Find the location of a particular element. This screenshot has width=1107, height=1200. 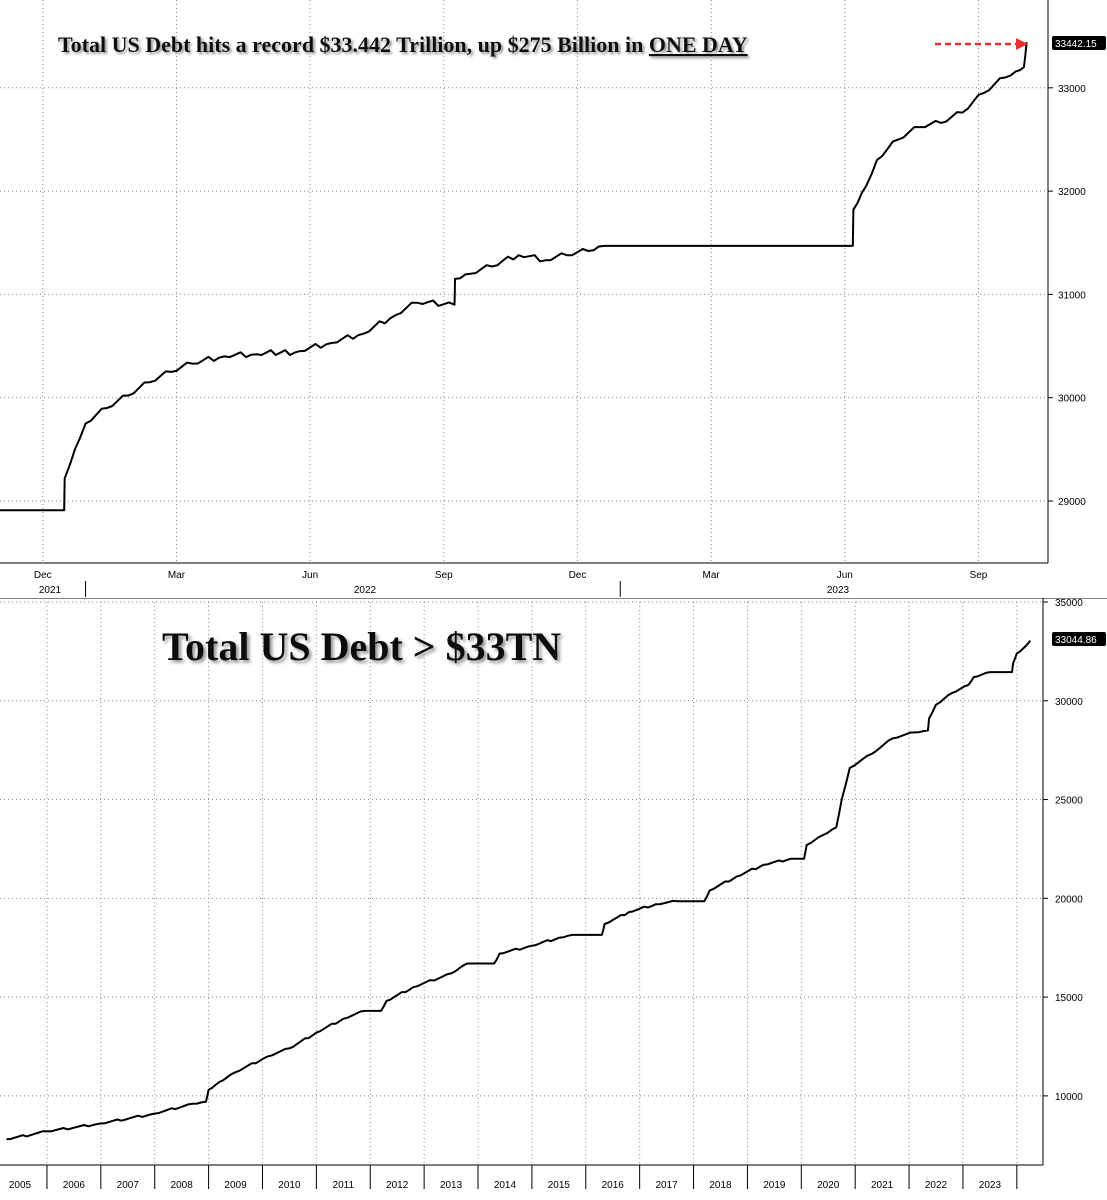

bottom-y-tick-label: 30000 is located at coordinates (1069, 702).